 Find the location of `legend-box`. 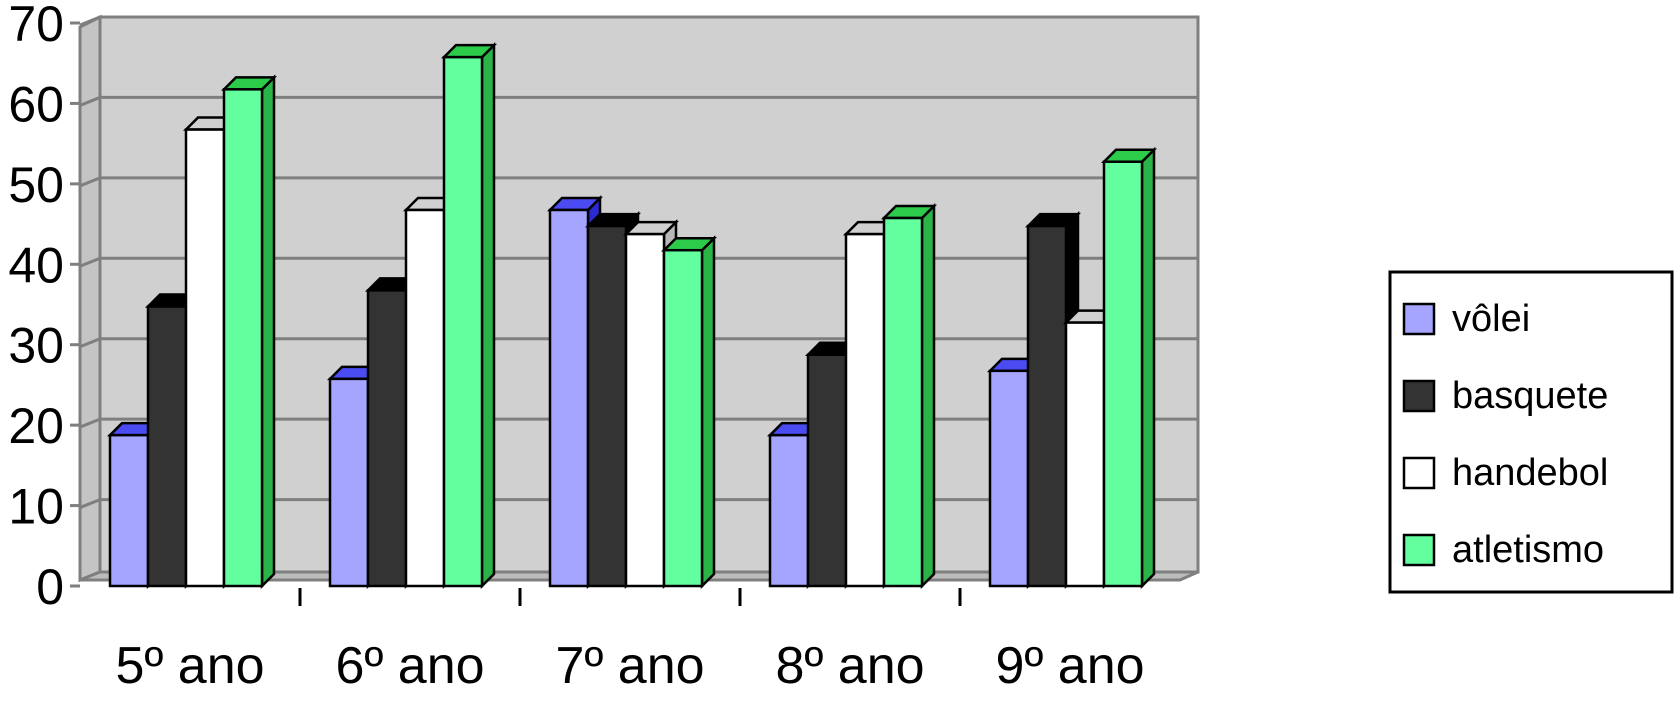

legend-box is located at coordinates (1531, 432).